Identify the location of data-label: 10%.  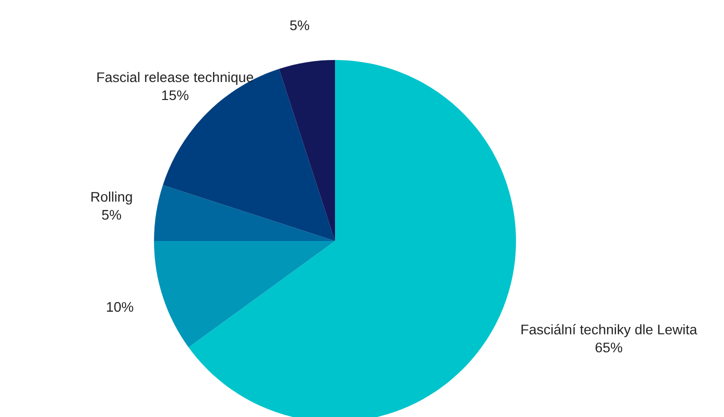
(120, 307).